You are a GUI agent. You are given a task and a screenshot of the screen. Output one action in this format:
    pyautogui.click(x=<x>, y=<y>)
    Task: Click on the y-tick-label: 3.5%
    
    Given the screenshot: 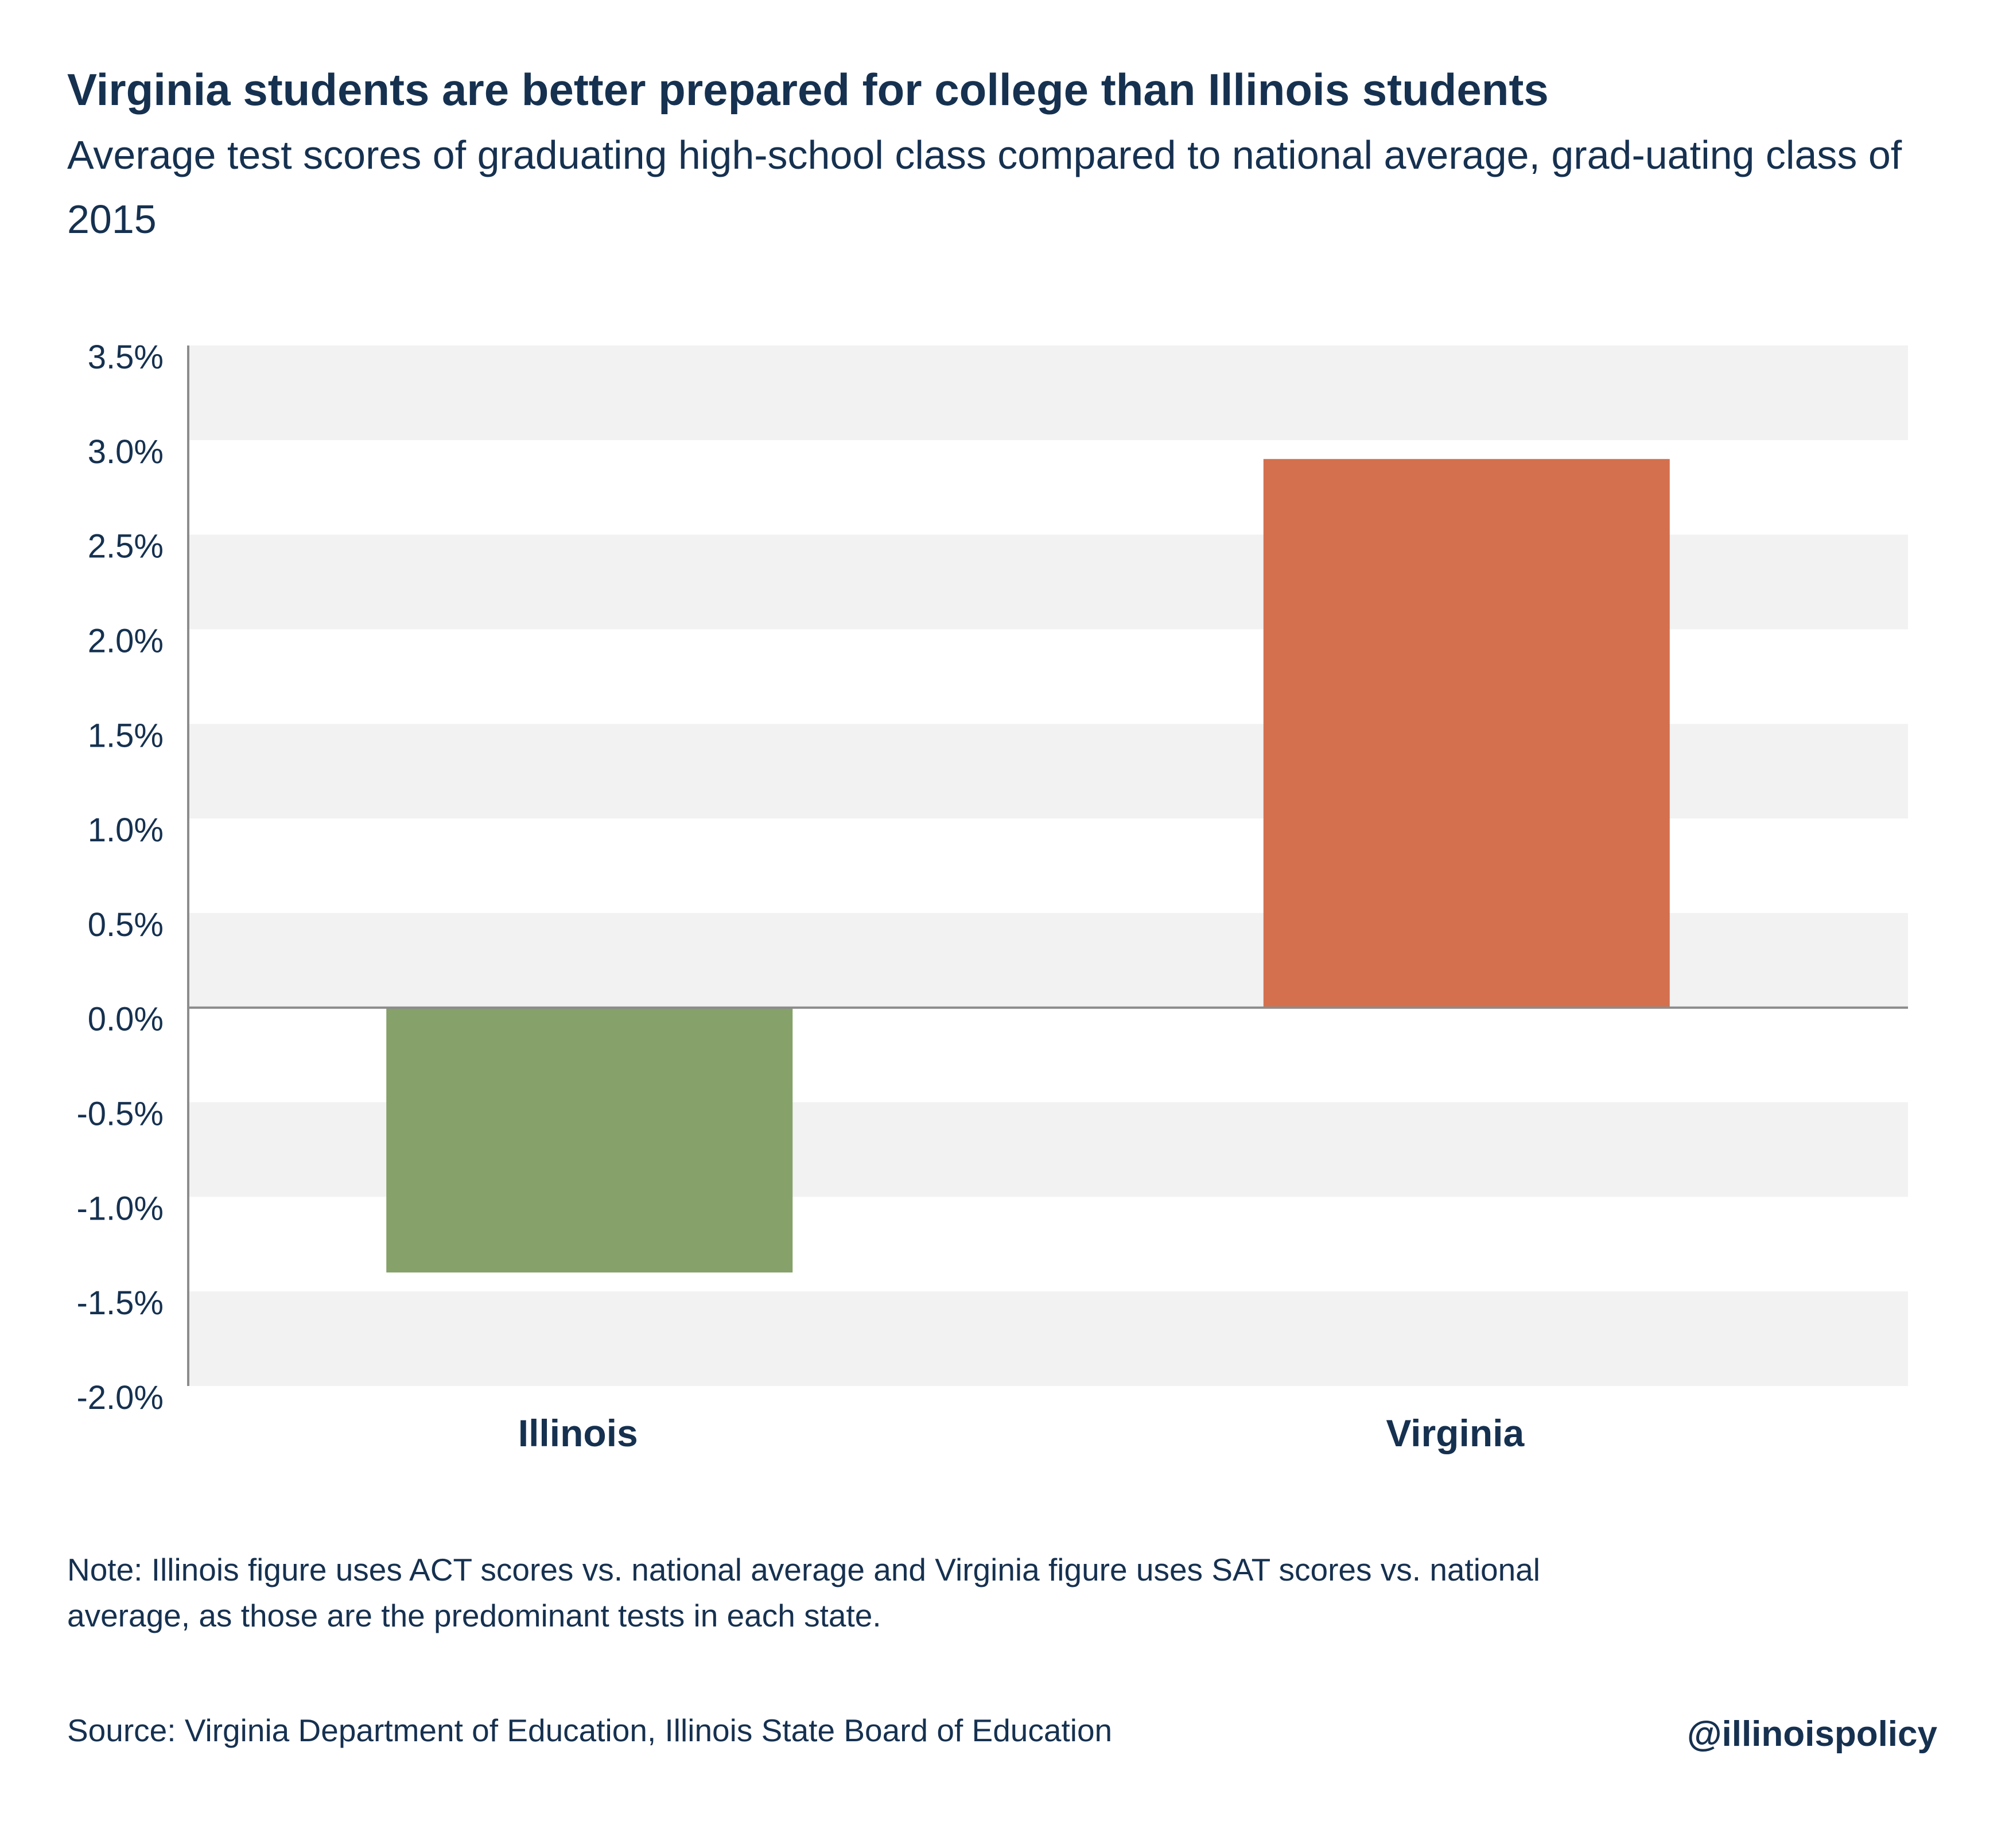 What is the action you would take?
    pyautogui.click(x=126, y=357)
    